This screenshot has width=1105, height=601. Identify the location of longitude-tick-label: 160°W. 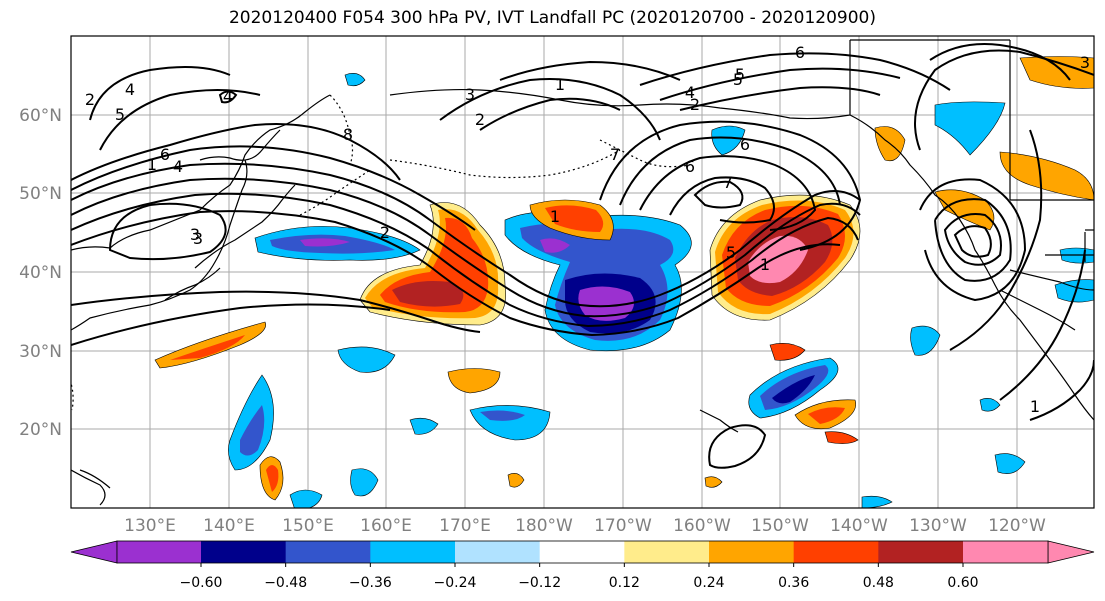
(702, 526).